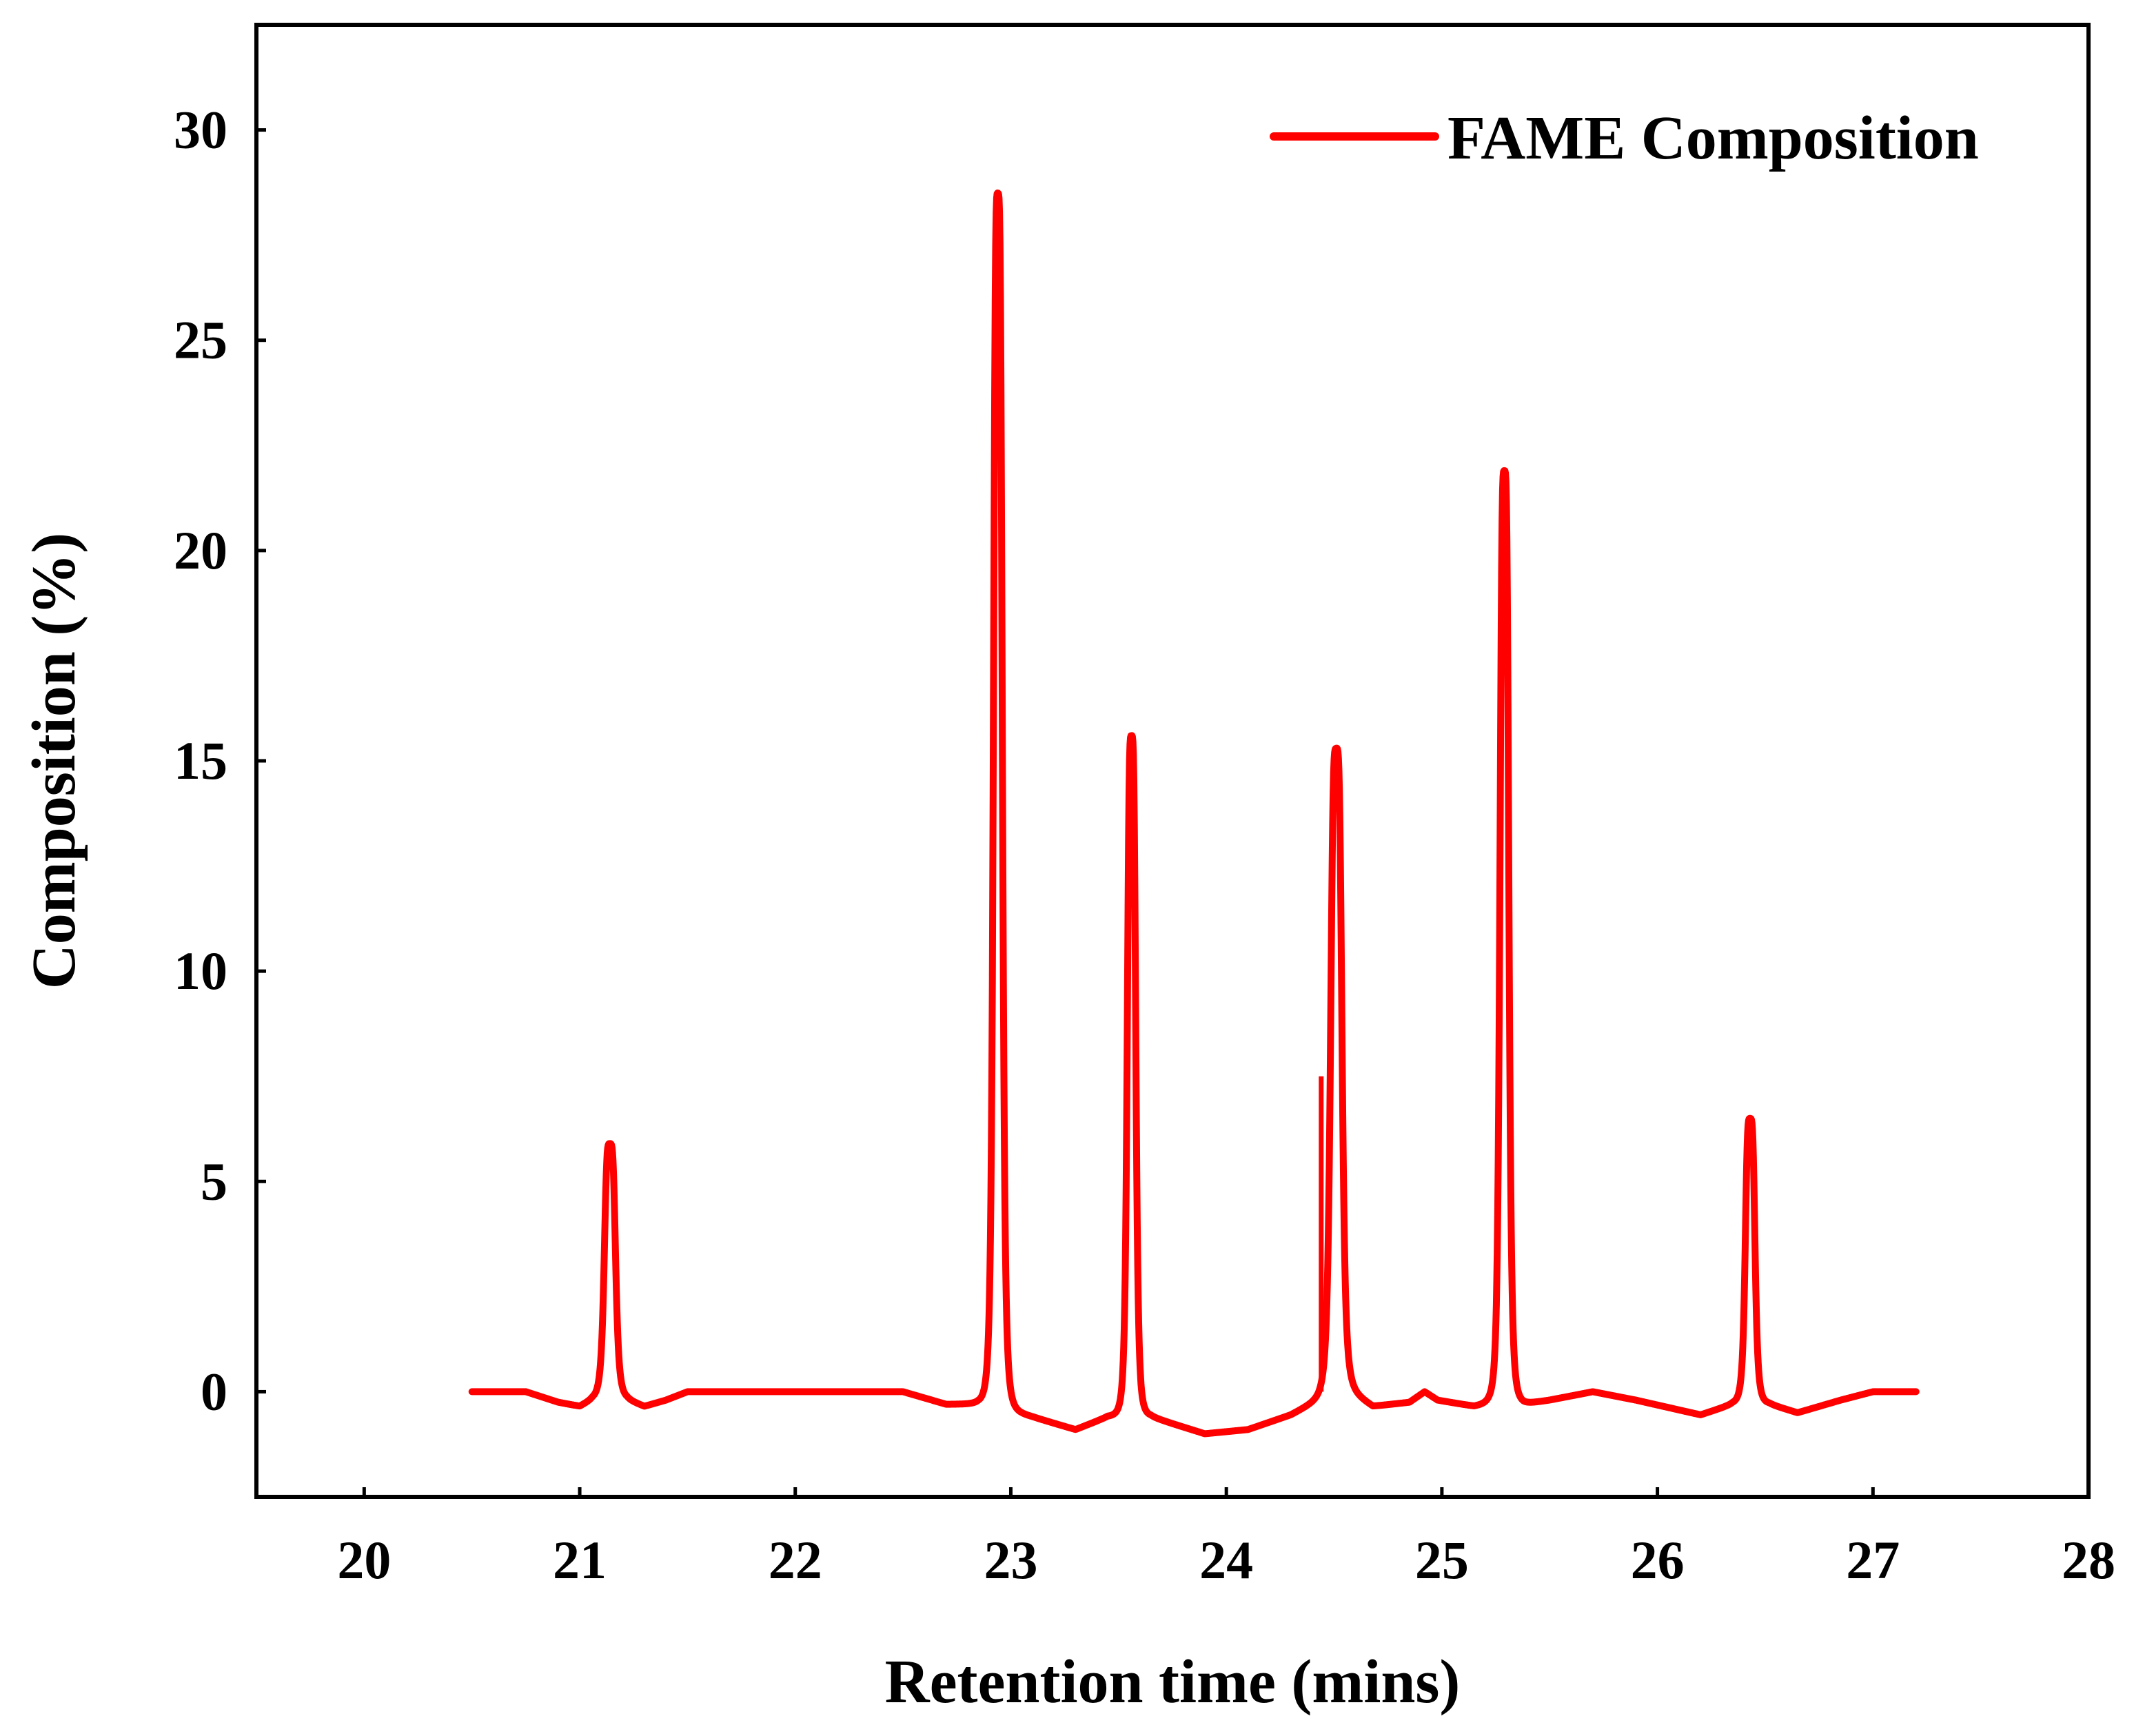 This screenshot has height=1736, width=2134. What do you see at coordinates (580, 1560) in the screenshot?
I see `x-tick-label: 21` at bounding box center [580, 1560].